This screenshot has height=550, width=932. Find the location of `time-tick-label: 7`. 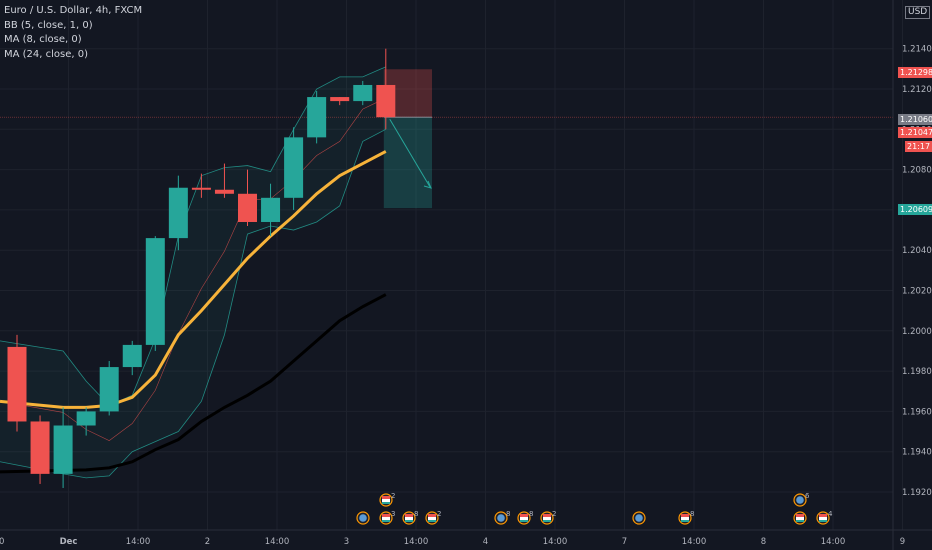

time-tick-label: 7 is located at coordinates (624, 542).